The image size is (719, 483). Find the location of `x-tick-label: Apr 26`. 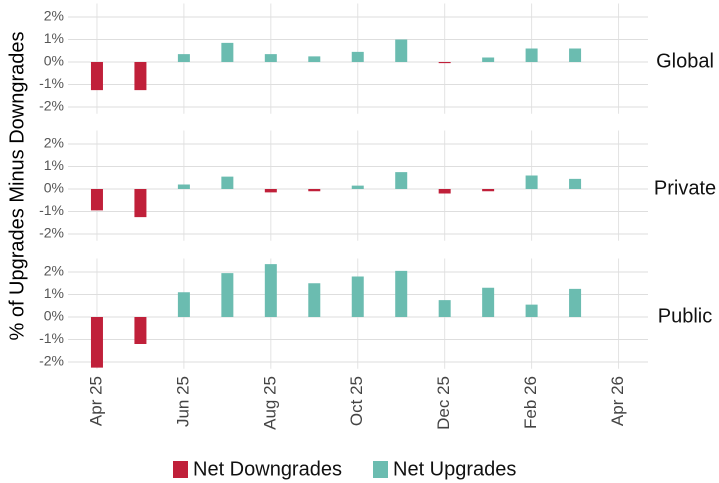

x-tick-label: Apr 26 is located at coordinates (617, 401).